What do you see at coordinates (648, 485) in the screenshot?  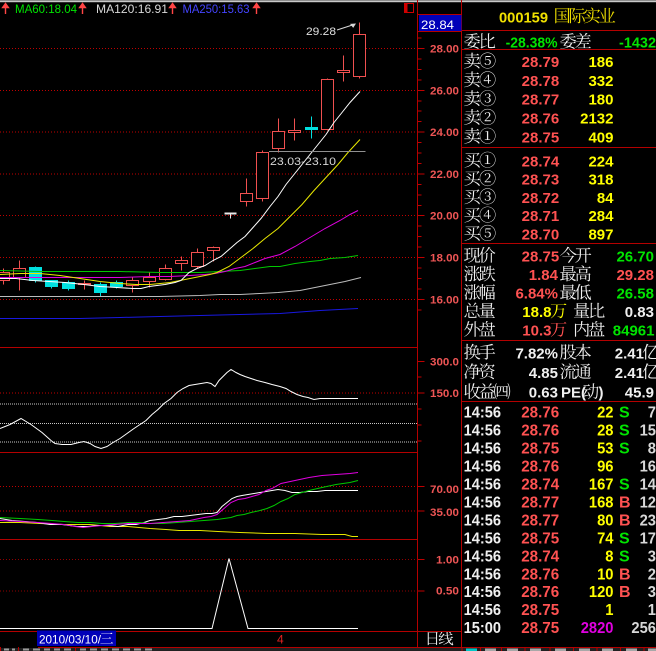 I see `svg-text: 14` at bounding box center [648, 485].